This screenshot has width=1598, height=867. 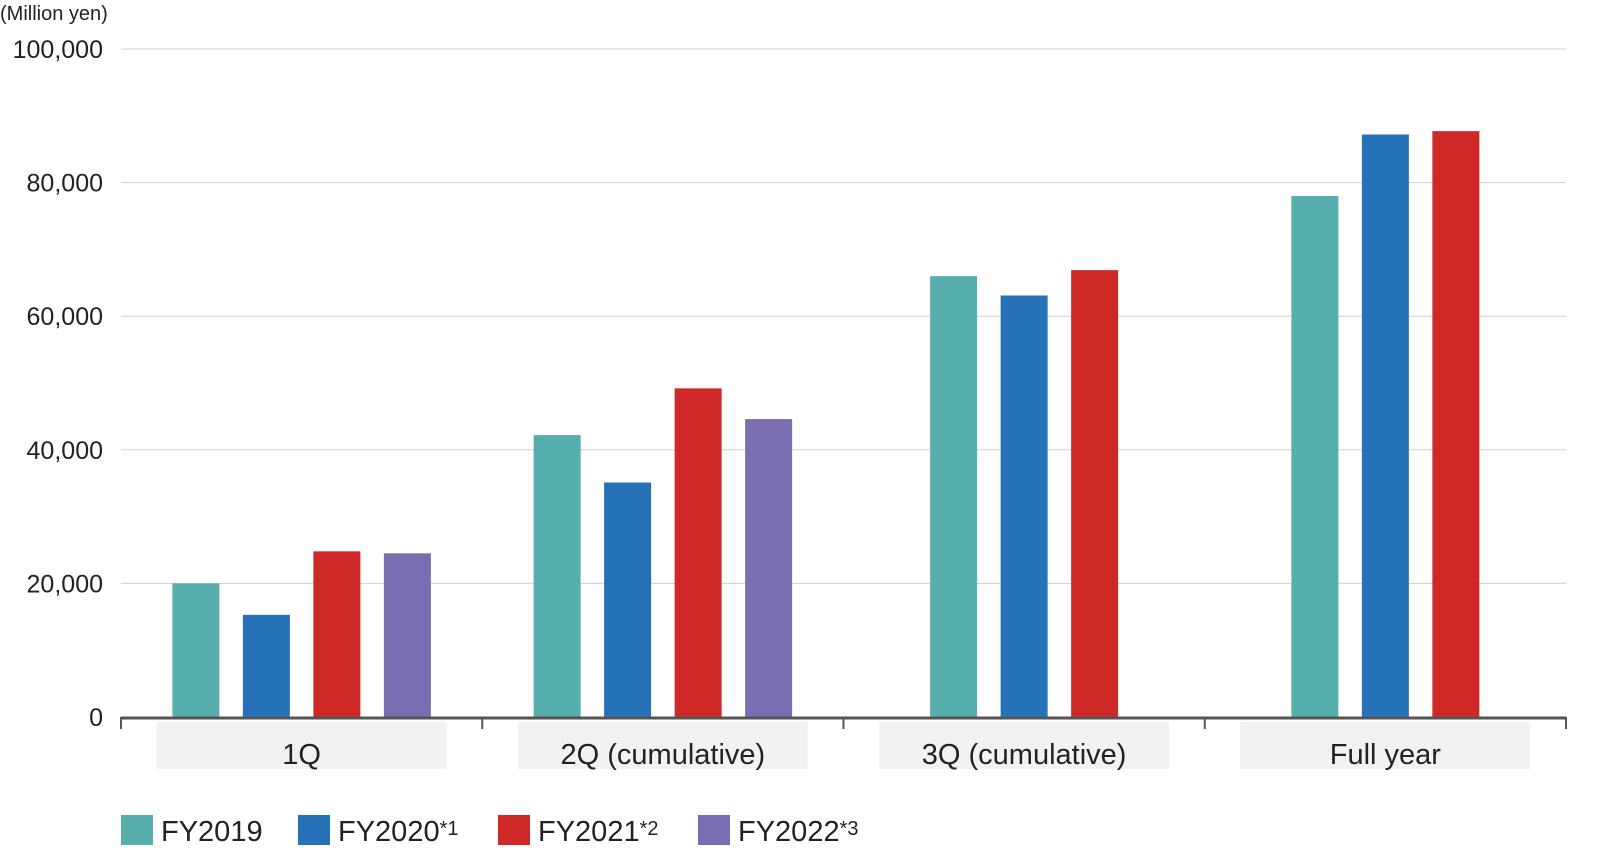 I want to click on legend-footnote-mark: *2, so click(x=649, y=829).